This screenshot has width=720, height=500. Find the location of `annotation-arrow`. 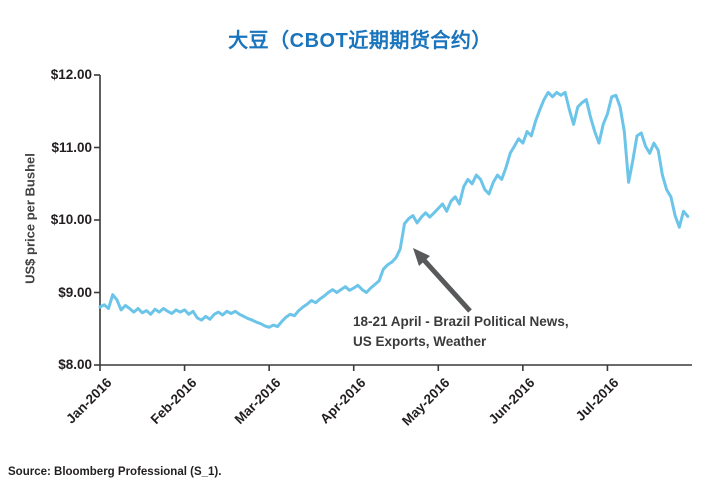

annotation-arrow is located at coordinates (446, 285).